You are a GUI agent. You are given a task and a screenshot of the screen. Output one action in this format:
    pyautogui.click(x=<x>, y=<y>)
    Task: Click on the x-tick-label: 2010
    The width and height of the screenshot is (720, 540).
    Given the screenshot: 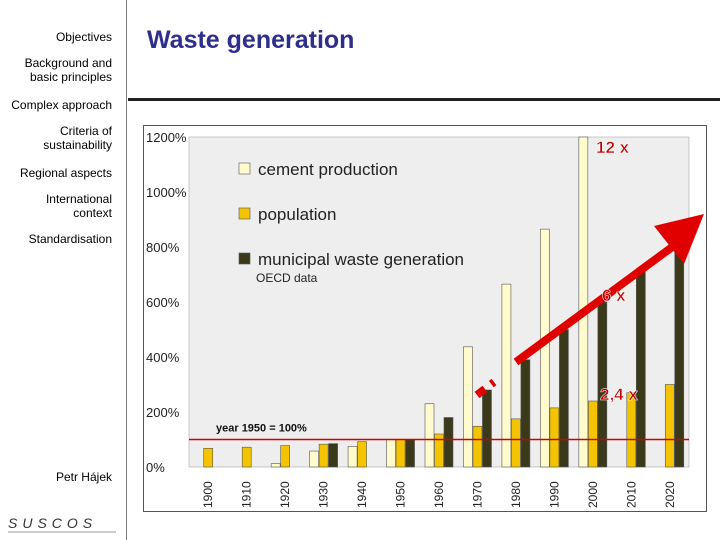 What is the action you would take?
    pyautogui.click(x=631, y=494)
    